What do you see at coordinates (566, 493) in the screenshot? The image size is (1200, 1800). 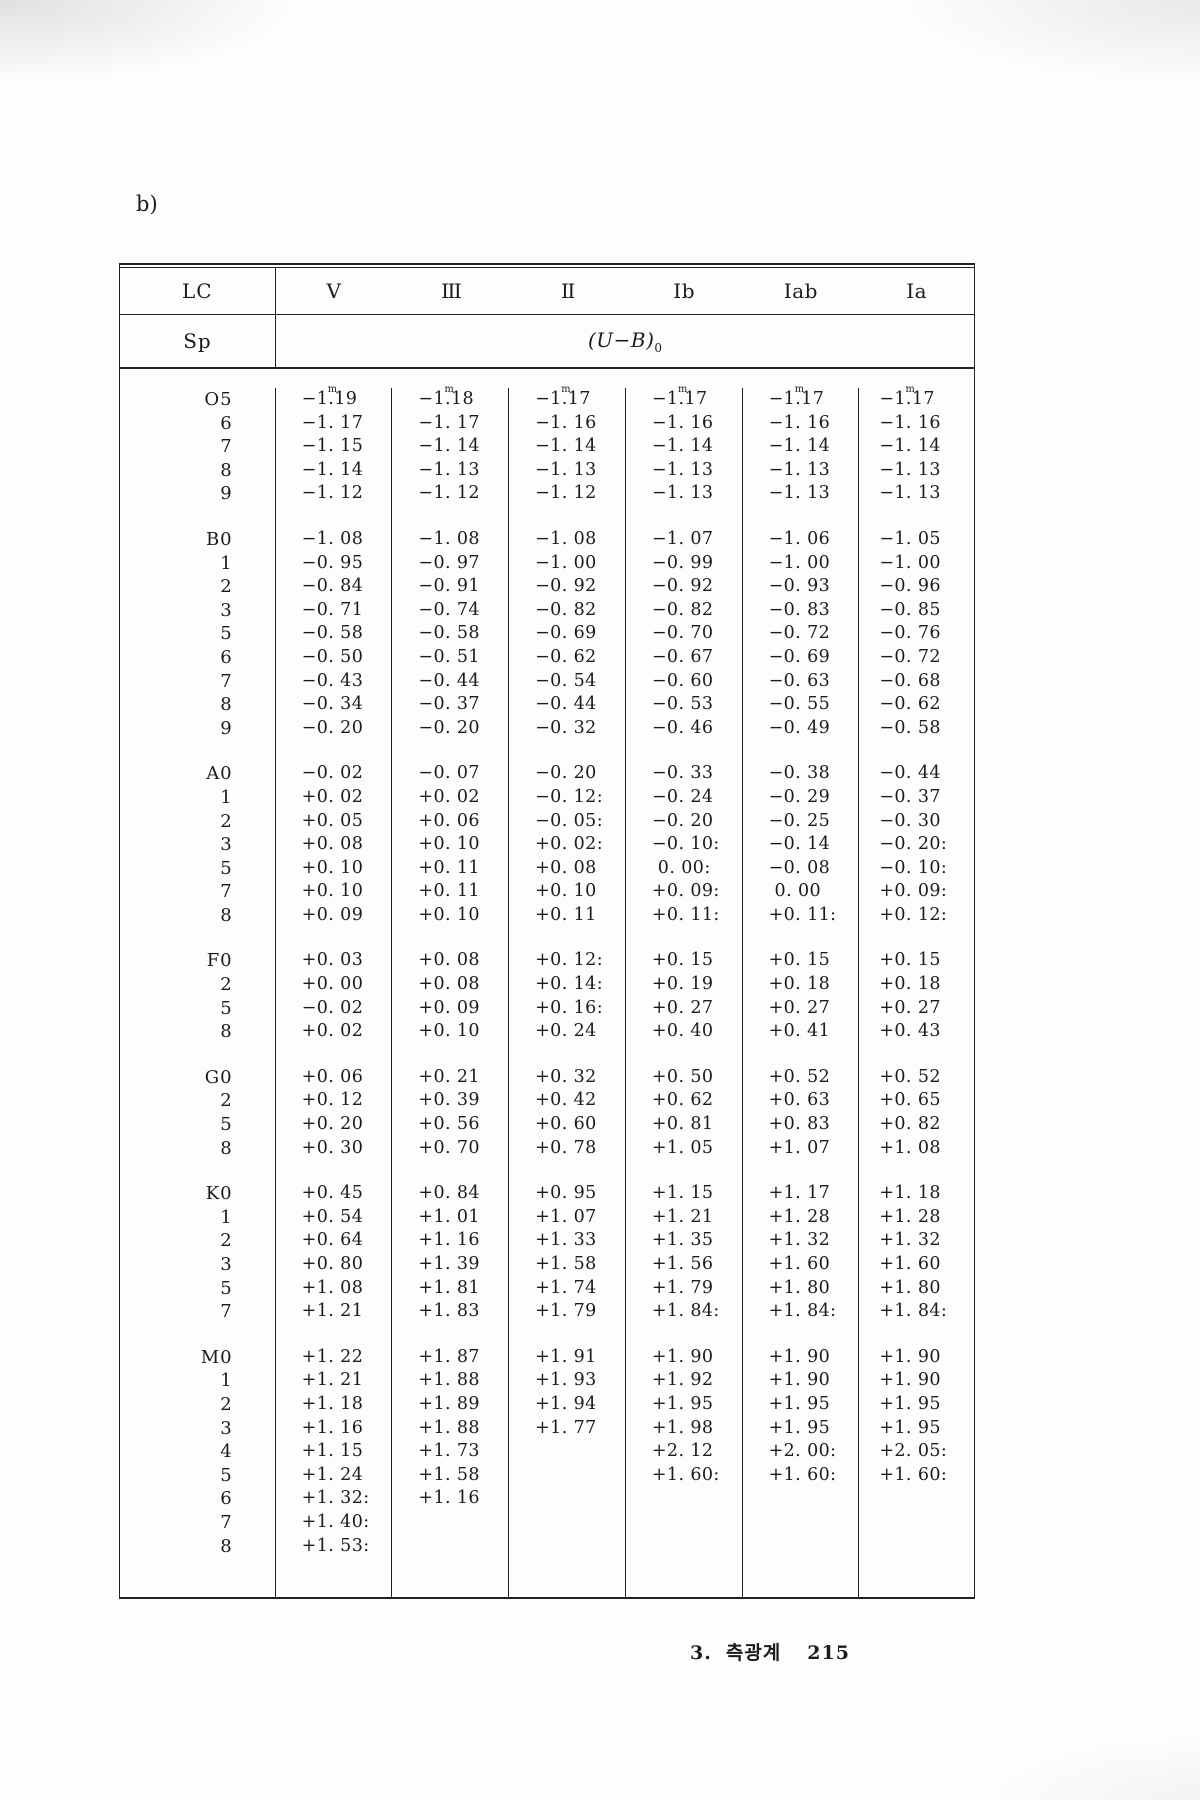 I see `table-cell: −1. 12` at bounding box center [566, 493].